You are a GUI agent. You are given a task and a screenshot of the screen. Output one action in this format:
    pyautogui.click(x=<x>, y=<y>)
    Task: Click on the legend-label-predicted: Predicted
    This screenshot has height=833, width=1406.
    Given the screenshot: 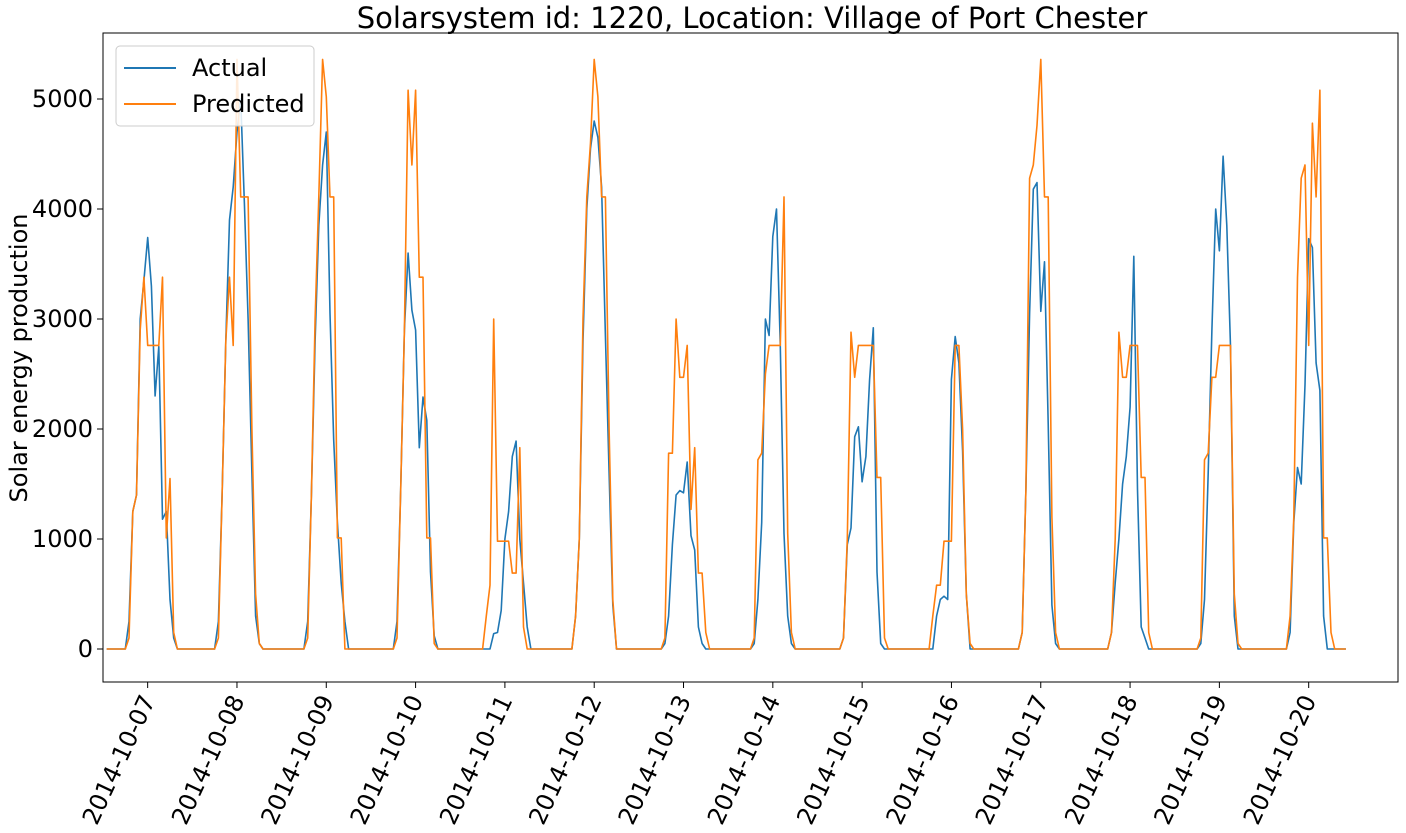 What is the action you would take?
    pyautogui.click(x=248, y=104)
    